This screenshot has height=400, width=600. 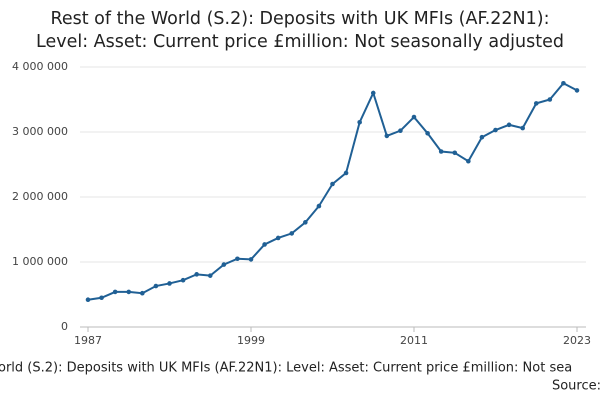 What do you see at coordinates (40, 66) in the screenshot?
I see `y-tick-label: 4 000 000` at bounding box center [40, 66].